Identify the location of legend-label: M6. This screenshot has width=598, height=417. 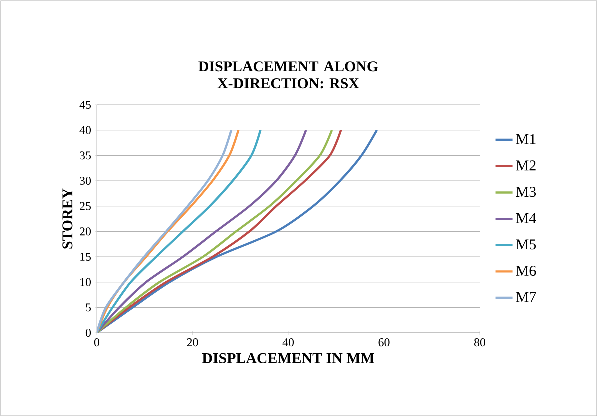
(526, 271).